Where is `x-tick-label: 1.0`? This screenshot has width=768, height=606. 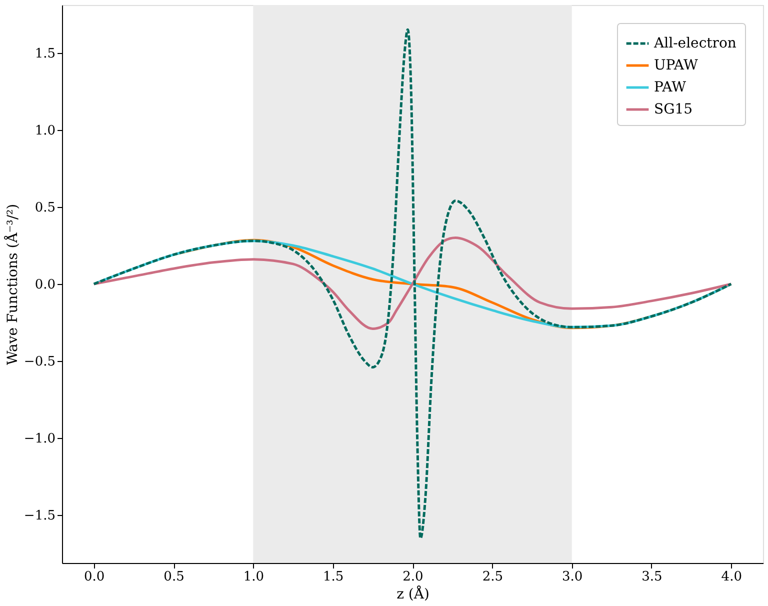
x-tick-label: 1.0 is located at coordinates (253, 577).